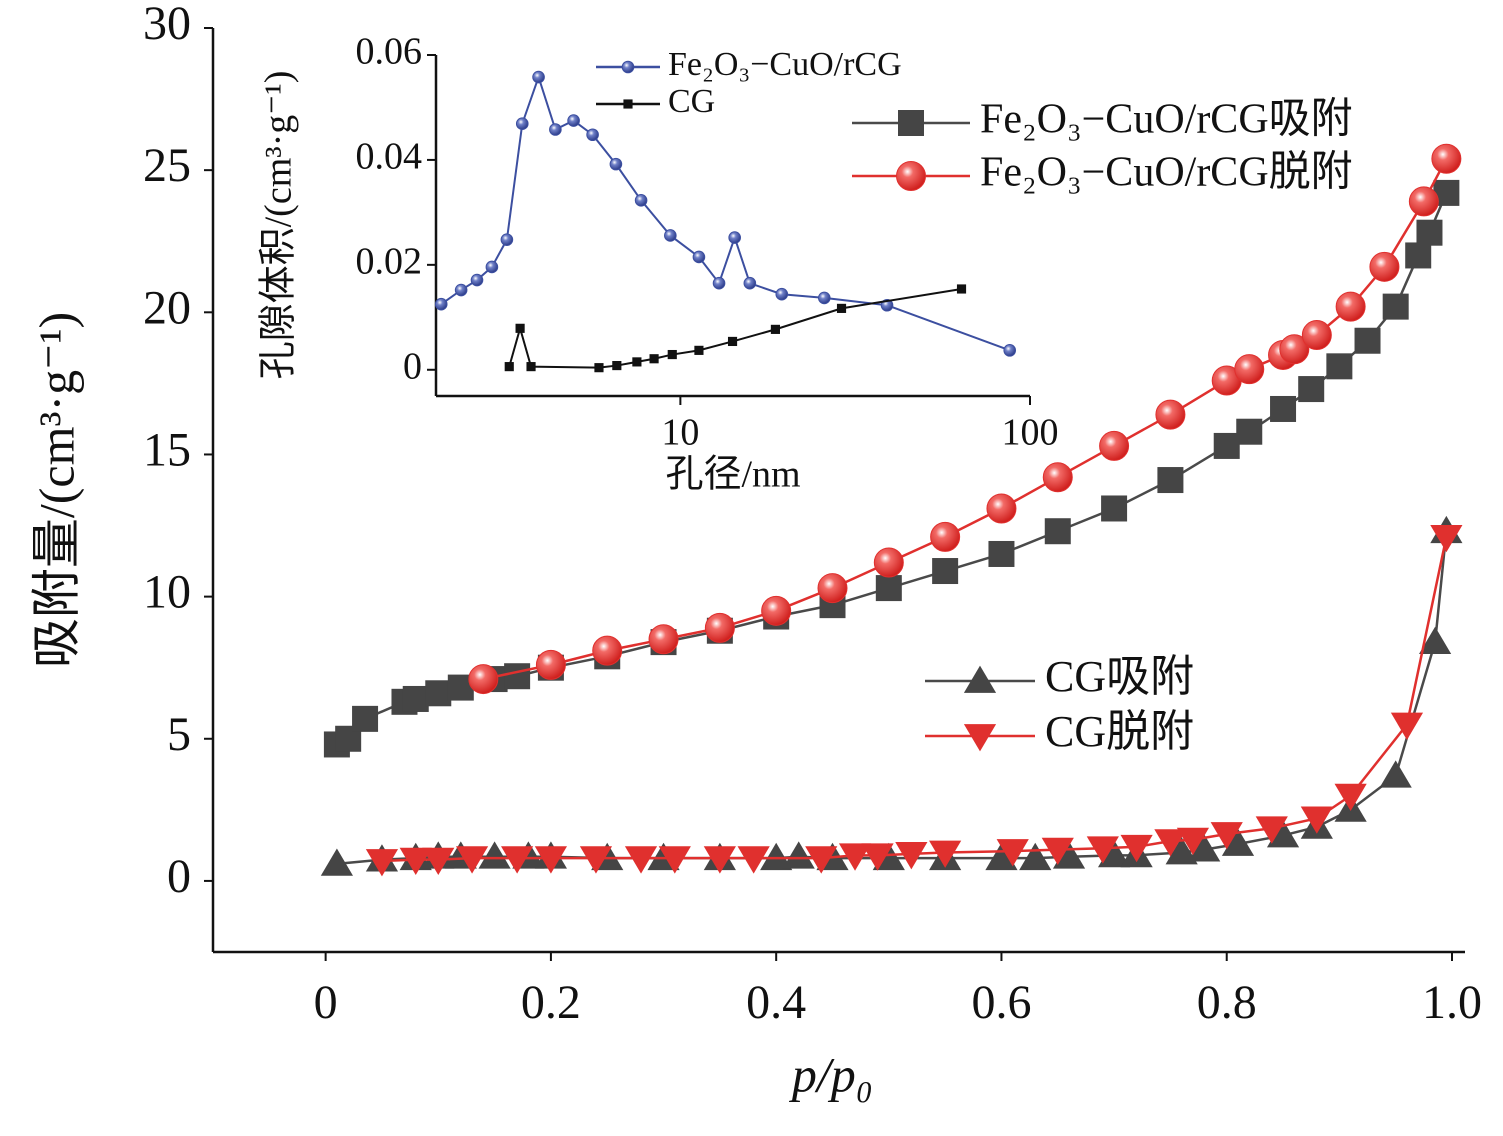 The width and height of the screenshot is (1503, 1136). Describe the element at coordinates (56, 490) in the screenshot. I see `y-axis-label: 吸附量/(cm³·g⁻¹)` at that location.